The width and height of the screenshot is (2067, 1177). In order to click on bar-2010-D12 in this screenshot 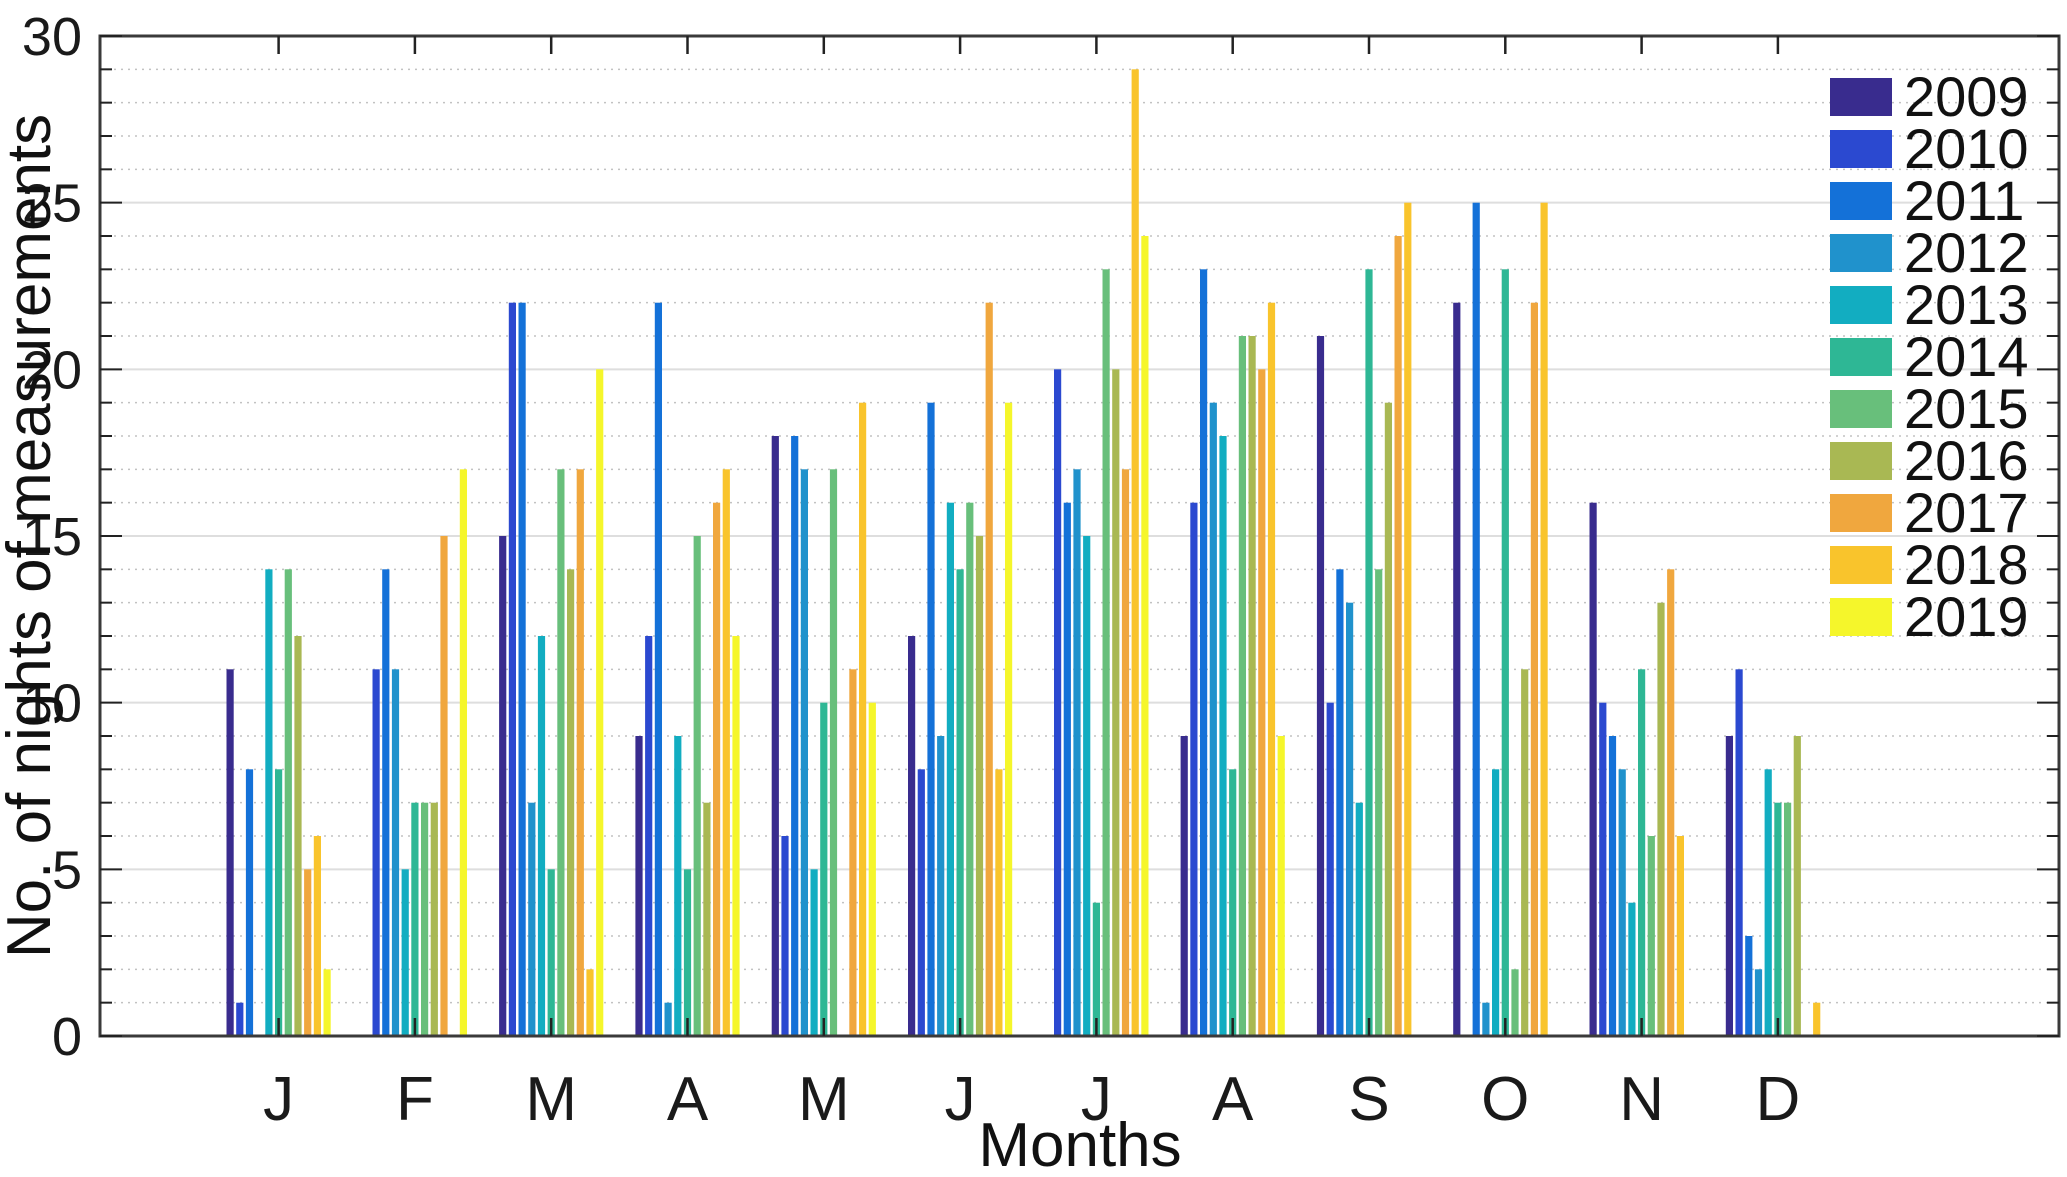, I will do `click(1739, 852)`.